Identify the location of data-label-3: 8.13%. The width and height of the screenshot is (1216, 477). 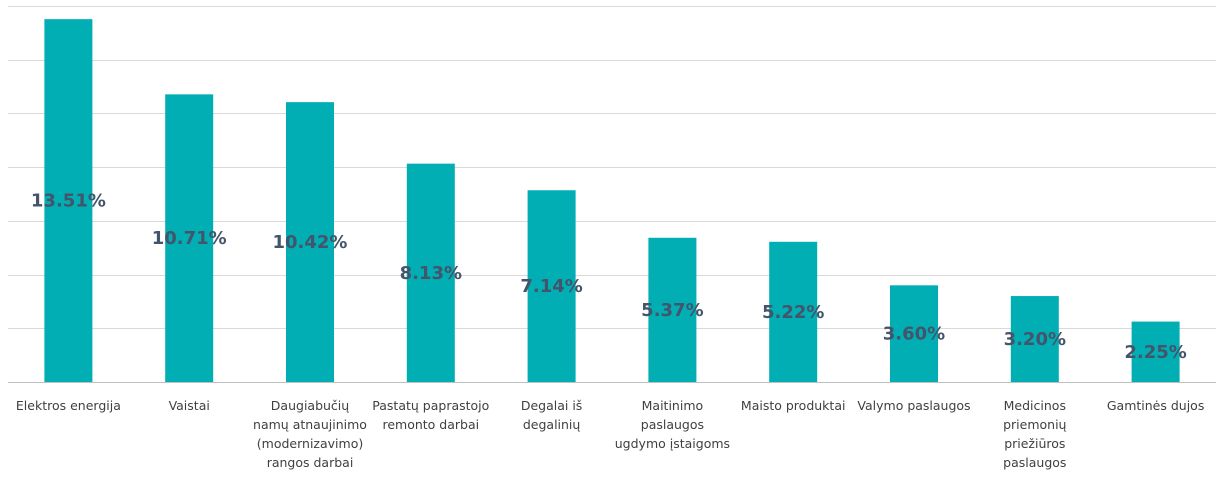
(431, 273).